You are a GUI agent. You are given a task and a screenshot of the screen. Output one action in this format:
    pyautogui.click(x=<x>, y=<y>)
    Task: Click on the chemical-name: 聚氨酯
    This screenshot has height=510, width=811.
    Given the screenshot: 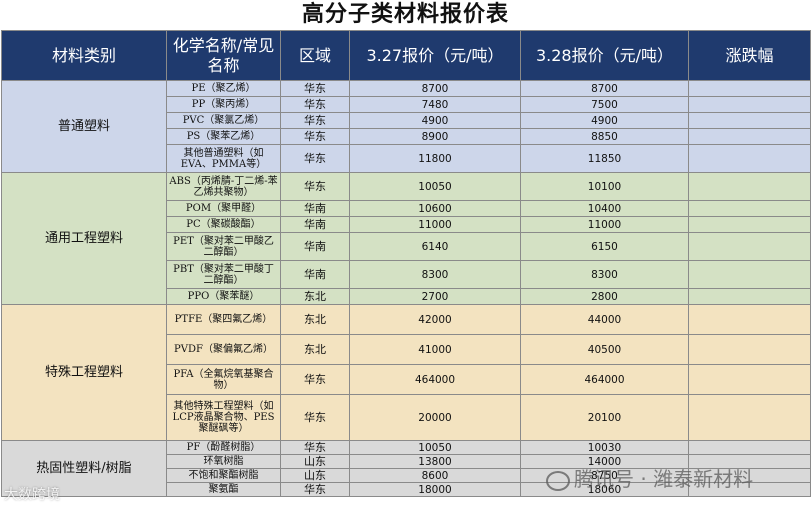 What is the action you would take?
    pyautogui.click(x=223, y=489)
    